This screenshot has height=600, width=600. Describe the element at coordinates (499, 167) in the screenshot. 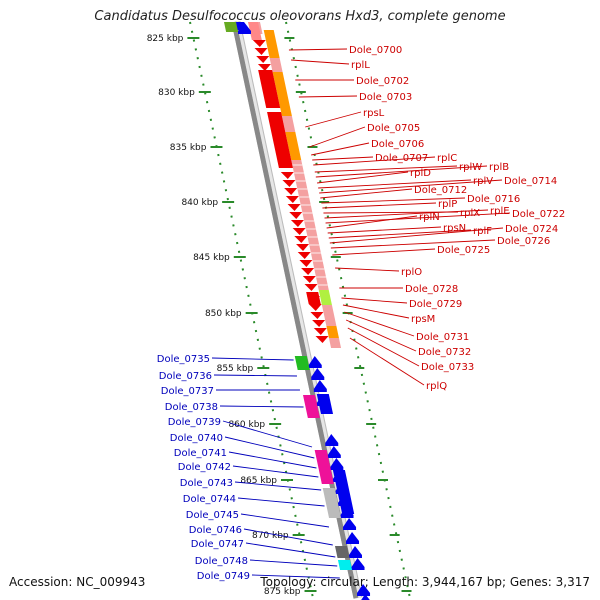

I see `gene-label-forward: rplB` at that location.